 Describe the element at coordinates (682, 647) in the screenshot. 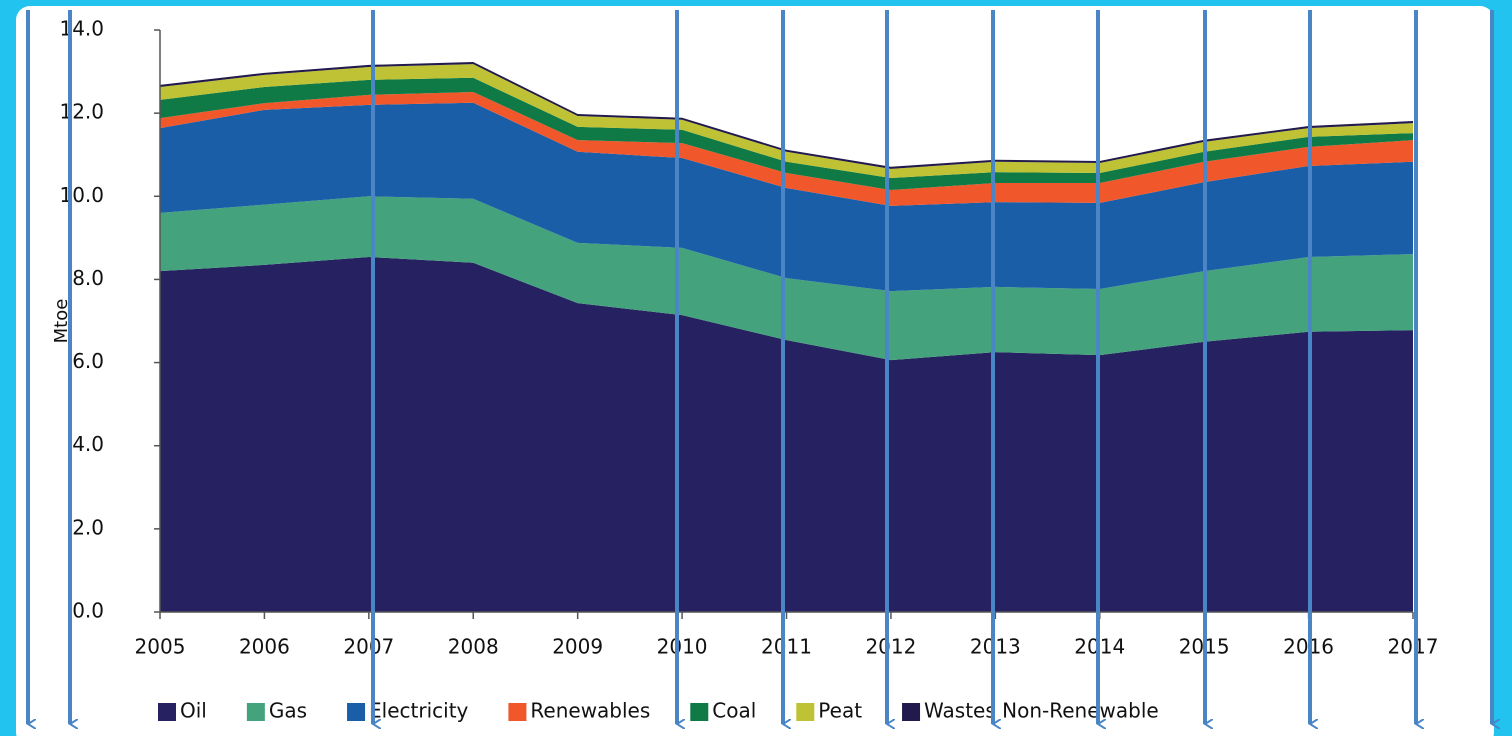

I see `x-tick-label: 2010` at that location.